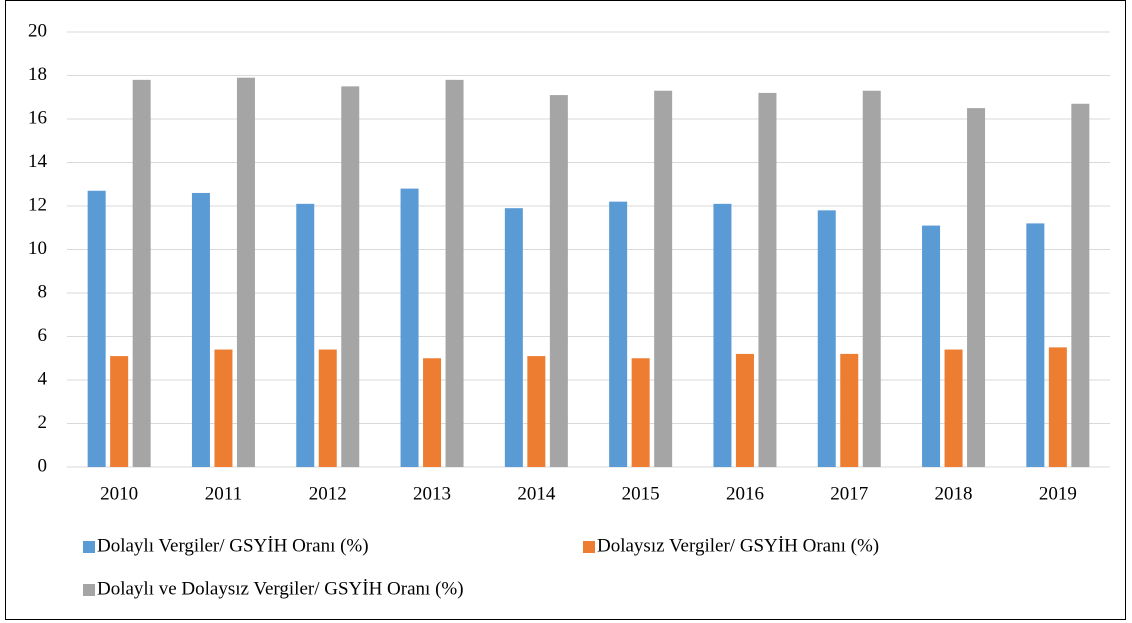  Describe the element at coordinates (849, 493) in the screenshot. I see `x-tick-label: 2017` at that location.